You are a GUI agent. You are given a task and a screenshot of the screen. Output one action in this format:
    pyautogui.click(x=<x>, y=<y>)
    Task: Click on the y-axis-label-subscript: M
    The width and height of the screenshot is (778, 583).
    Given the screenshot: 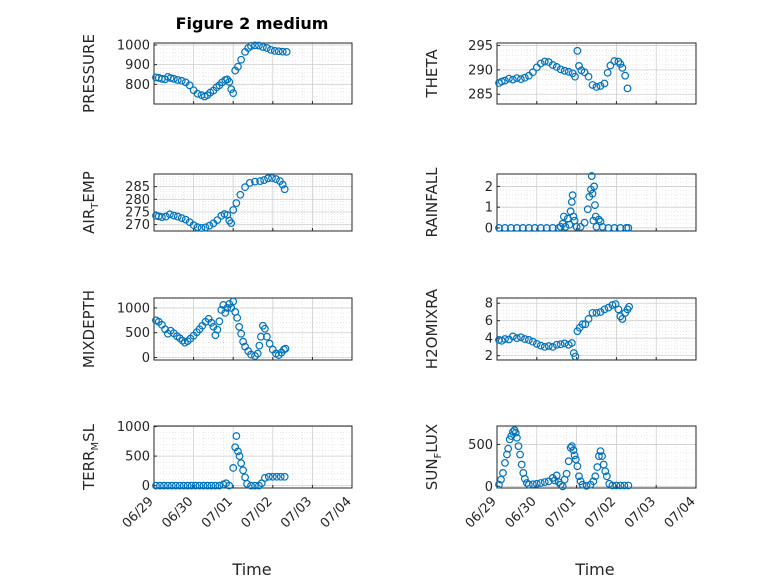 What is the action you would take?
    pyautogui.click(x=95, y=446)
    